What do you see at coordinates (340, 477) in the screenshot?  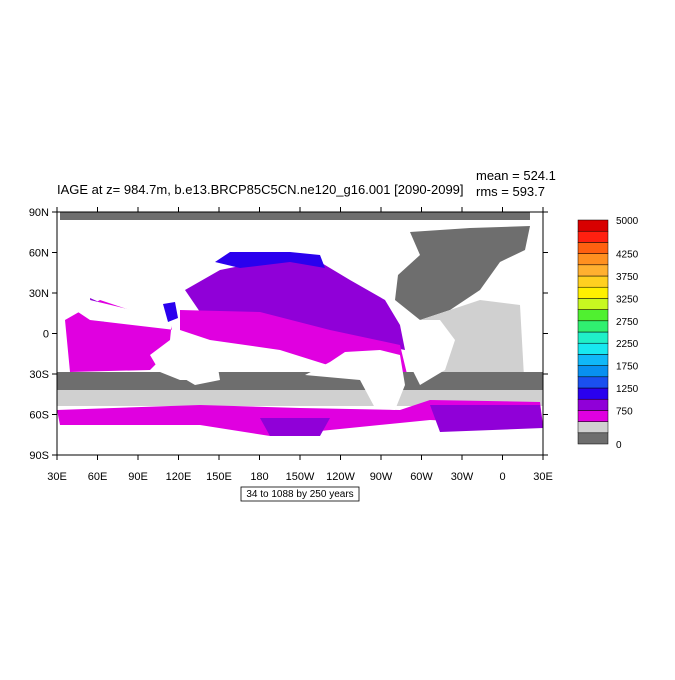 I see `lon-label: 120W` at bounding box center [340, 477].